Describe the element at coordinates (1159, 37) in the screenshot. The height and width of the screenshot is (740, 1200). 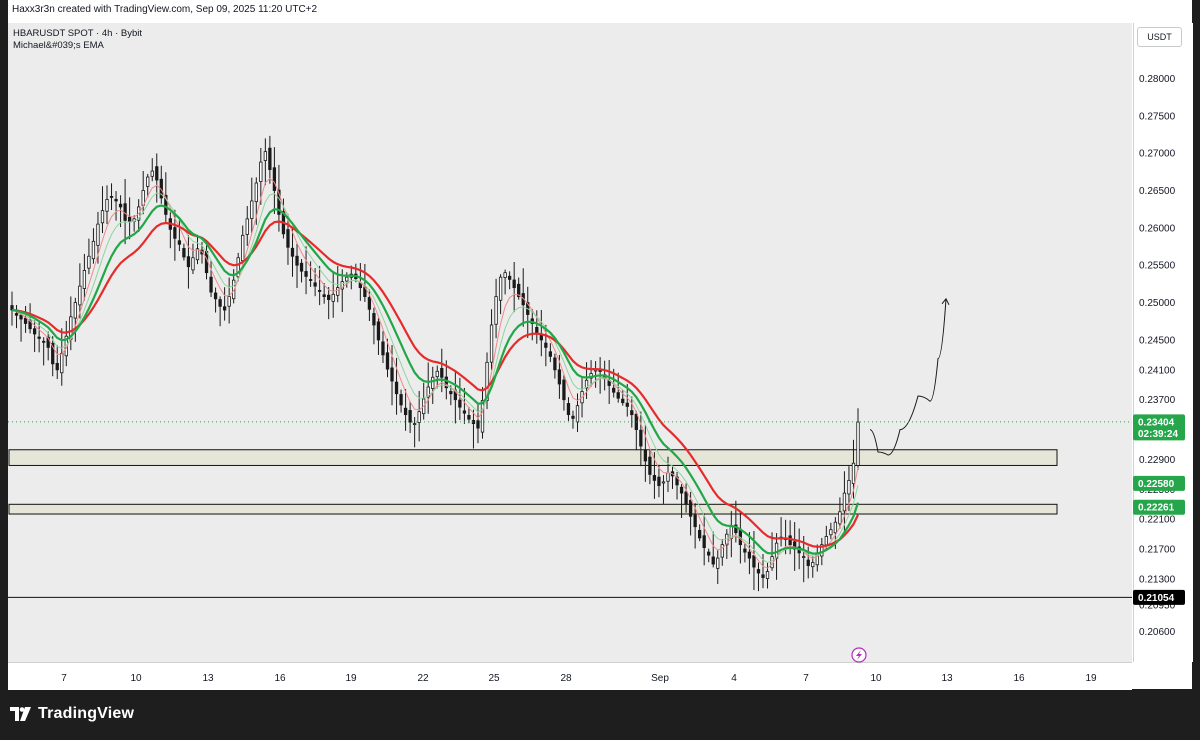
I see `currency-button: USDT` at that location.